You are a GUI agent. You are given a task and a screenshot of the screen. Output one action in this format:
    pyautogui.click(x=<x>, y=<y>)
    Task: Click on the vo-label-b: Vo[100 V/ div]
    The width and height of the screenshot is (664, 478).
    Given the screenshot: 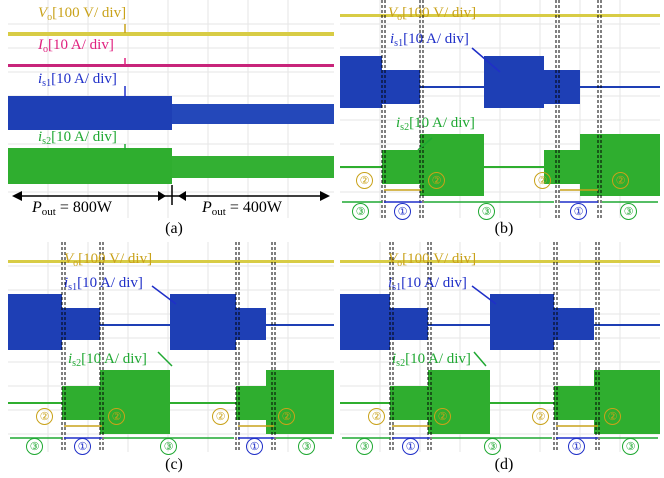 What is the action you would take?
    pyautogui.click(x=432, y=14)
    